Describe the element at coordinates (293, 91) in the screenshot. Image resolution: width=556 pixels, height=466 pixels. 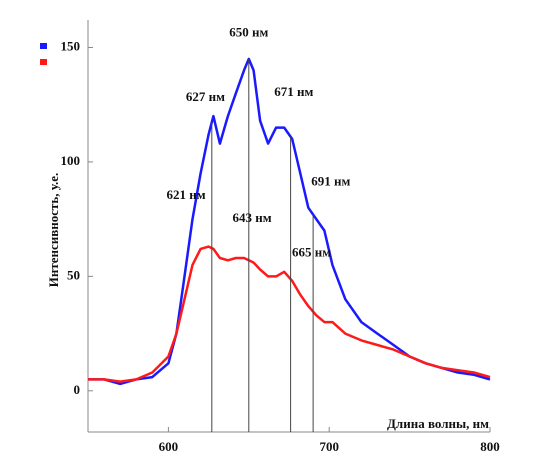
I see `annotation: 671 нм` at that location.